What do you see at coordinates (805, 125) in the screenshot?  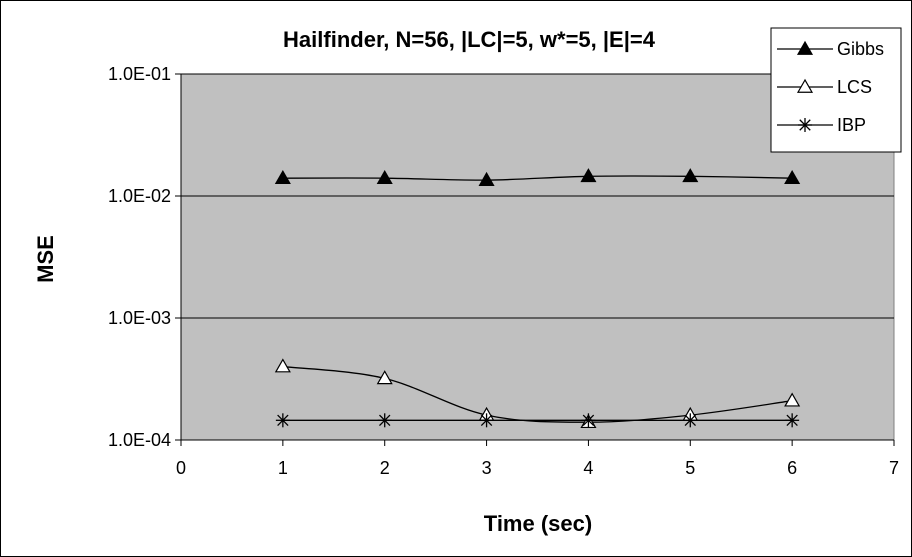 I see `legend-marker-ibp` at bounding box center [805, 125].